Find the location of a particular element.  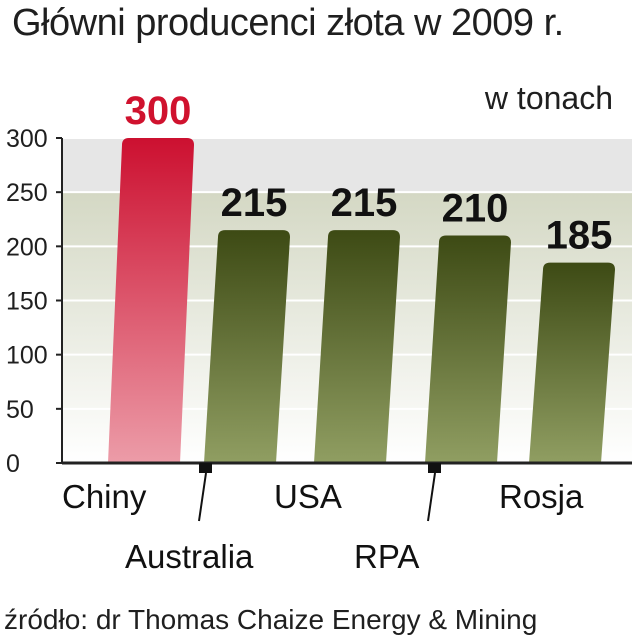

unit-label: w tonach is located at coordinates (548, 98).